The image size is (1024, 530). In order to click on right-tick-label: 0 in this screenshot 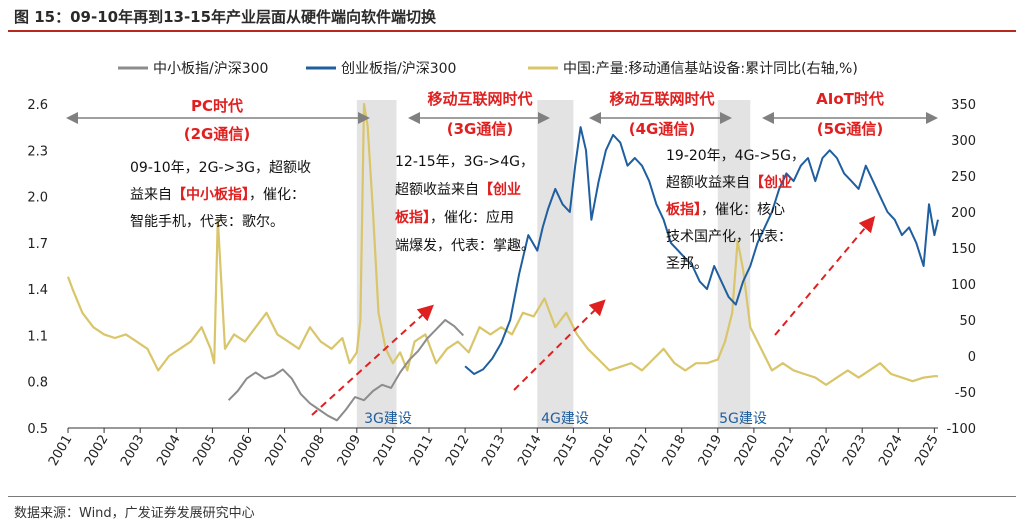, I will do `click(972, 357)`.